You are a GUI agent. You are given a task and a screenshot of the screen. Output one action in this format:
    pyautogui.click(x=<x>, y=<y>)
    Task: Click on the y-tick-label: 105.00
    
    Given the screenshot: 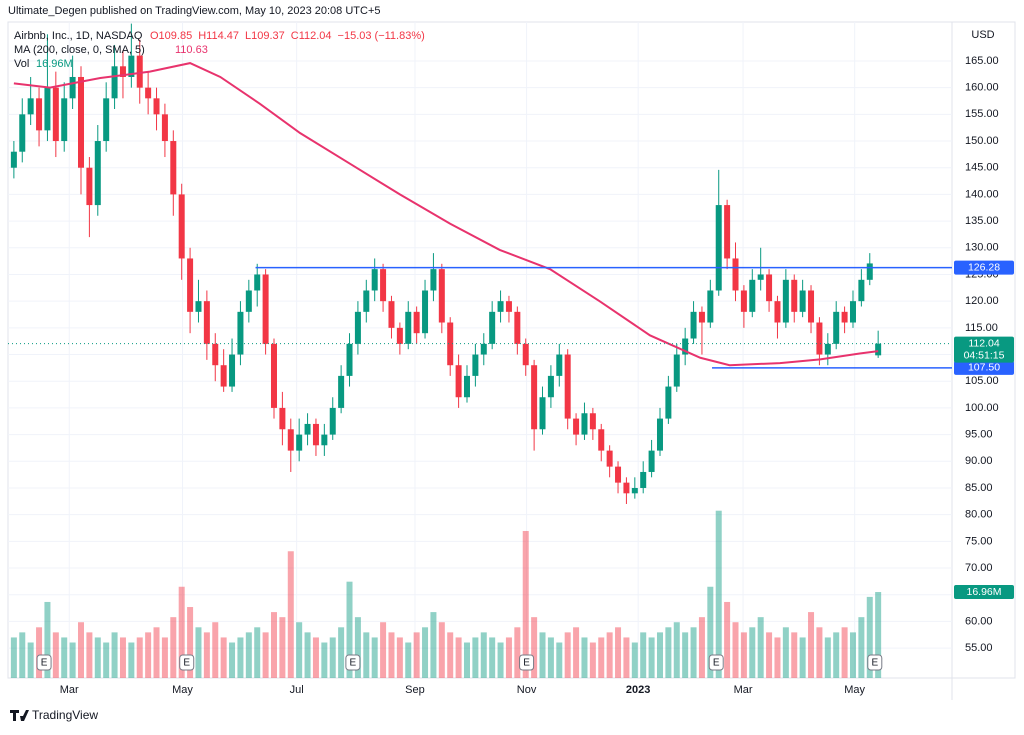 What is the action you would take?
    pyautogui.click(x=982, y=381)
    